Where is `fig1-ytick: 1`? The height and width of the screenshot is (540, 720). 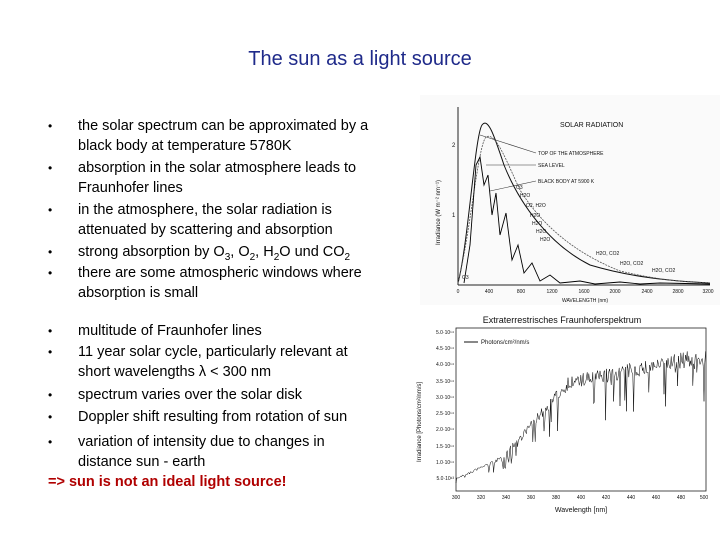 fig1-ytick: 1 is located at coordinates (454, 216).